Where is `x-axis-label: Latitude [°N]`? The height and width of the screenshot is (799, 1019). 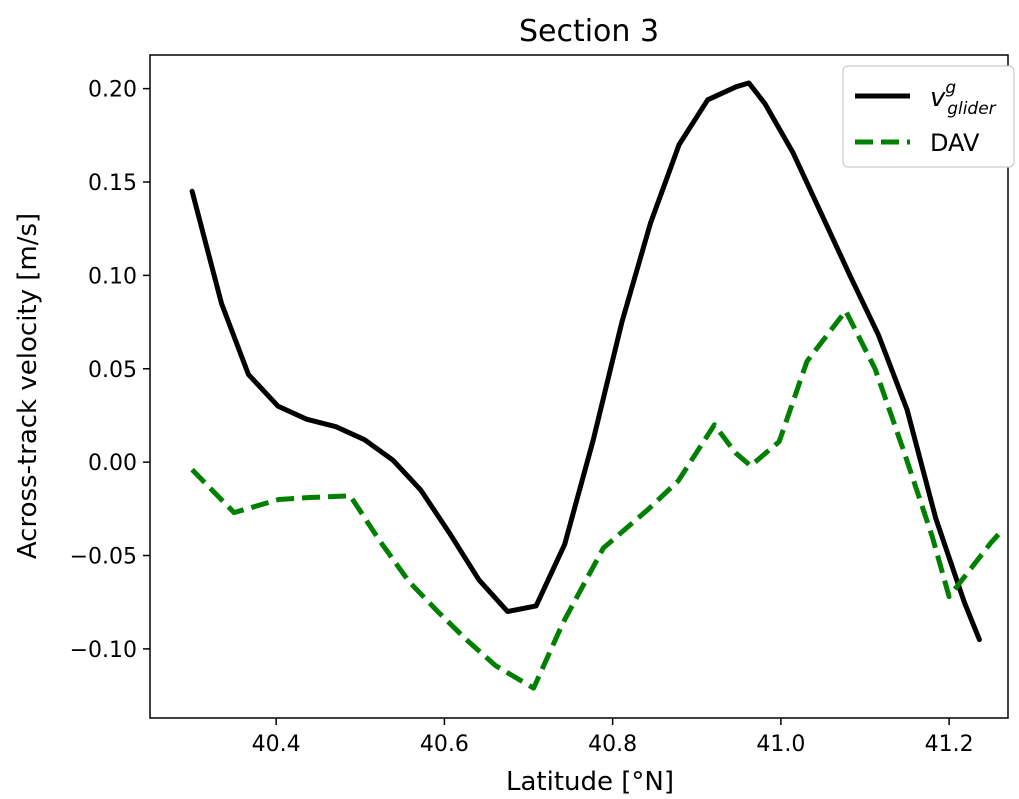 x-axis-label: Latitude [°N] is located at coordinates (590, 782).